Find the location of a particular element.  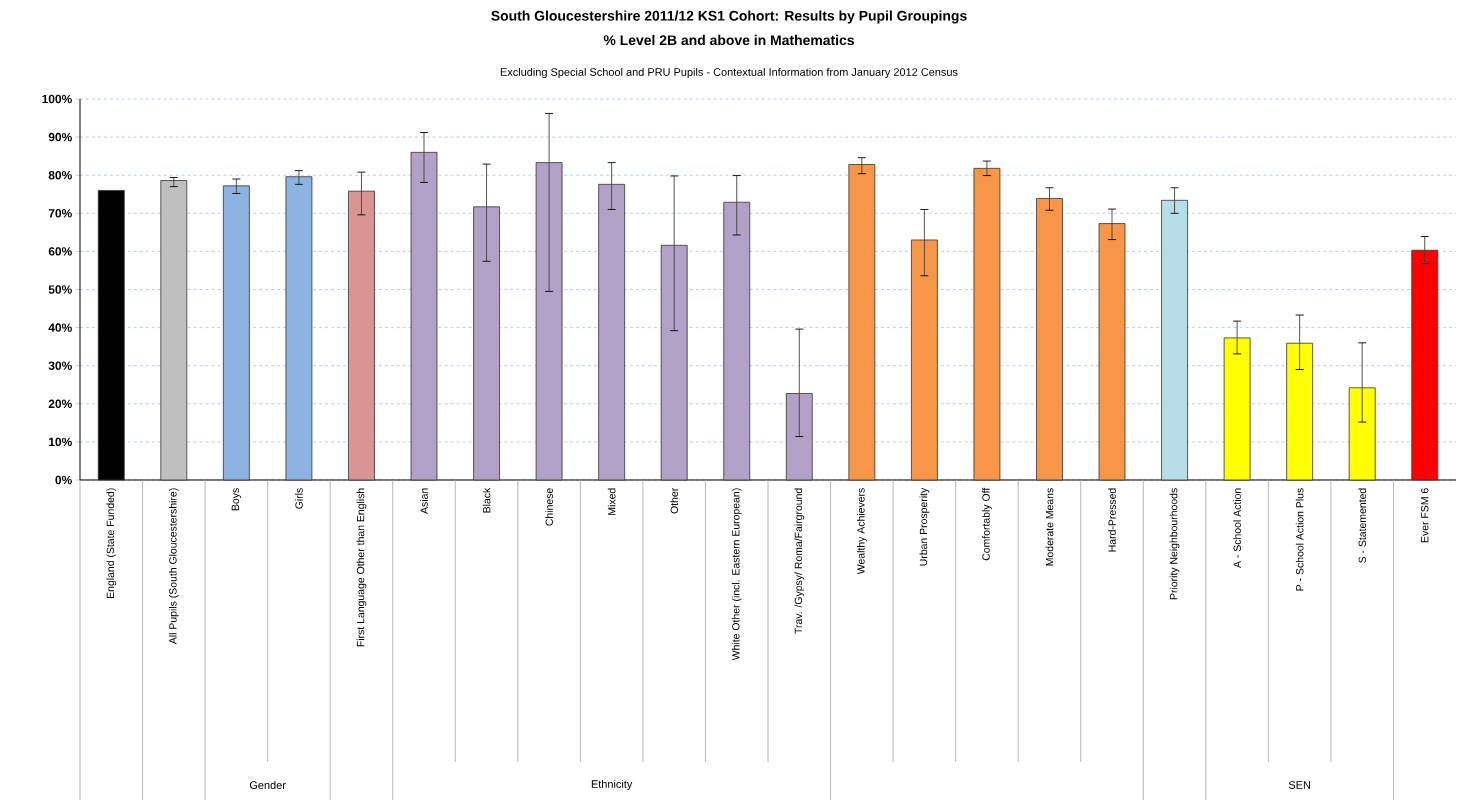

chart-title: South Gloucestershire 2011/12 KS1 Cohort: Results by Pupil Groupings is located at coordinates (729, 17).